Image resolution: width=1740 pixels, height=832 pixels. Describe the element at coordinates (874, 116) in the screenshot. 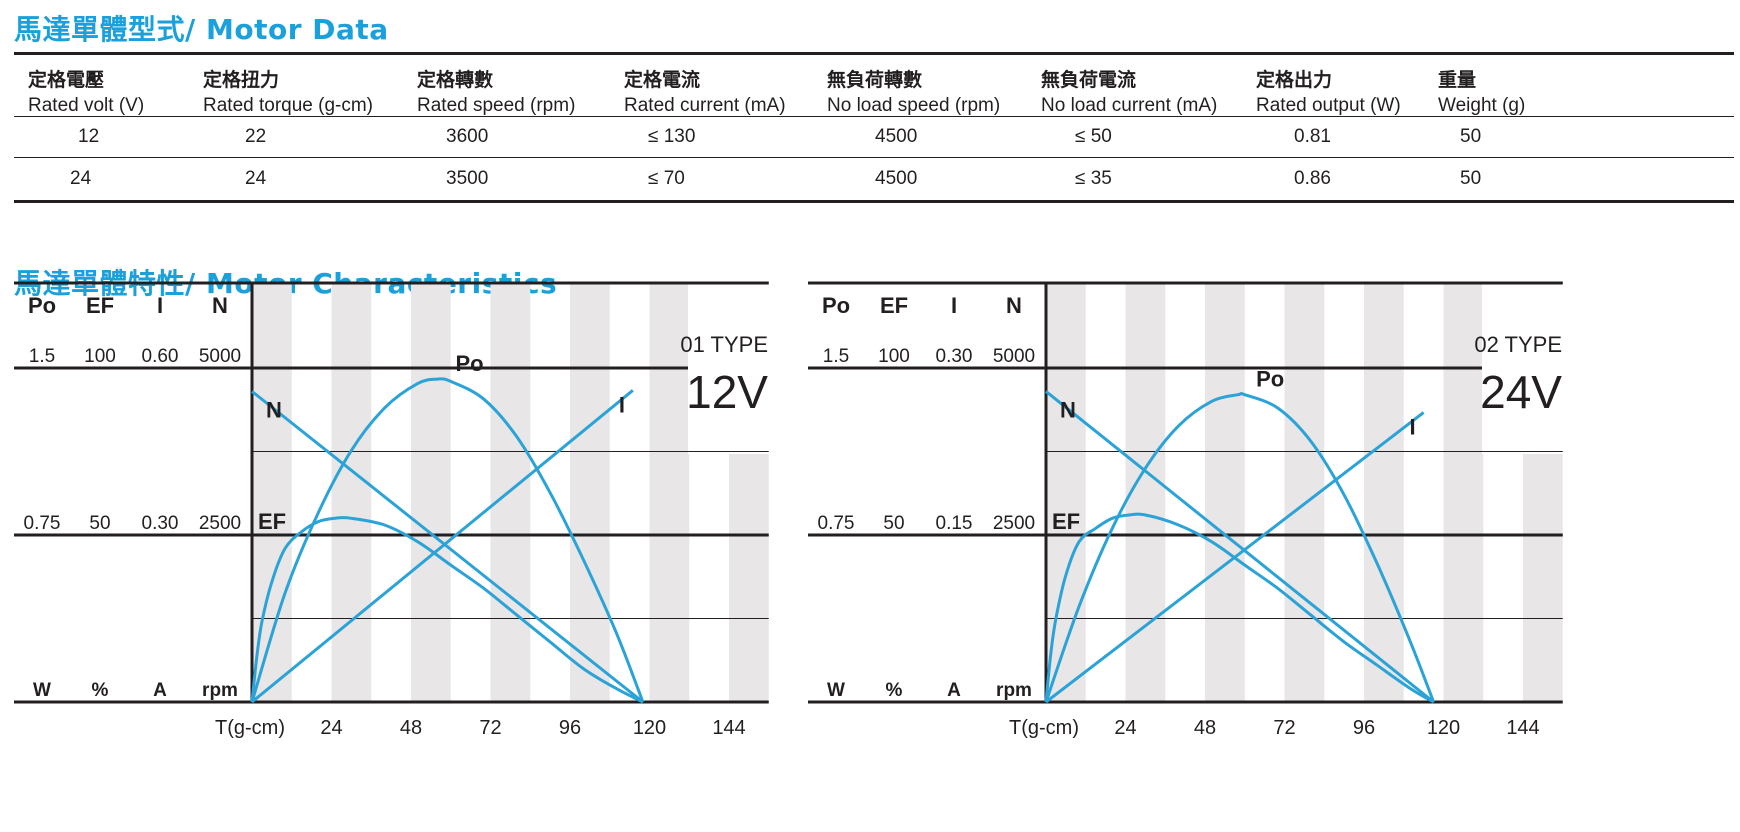

I see `table-header-rule` at that location.